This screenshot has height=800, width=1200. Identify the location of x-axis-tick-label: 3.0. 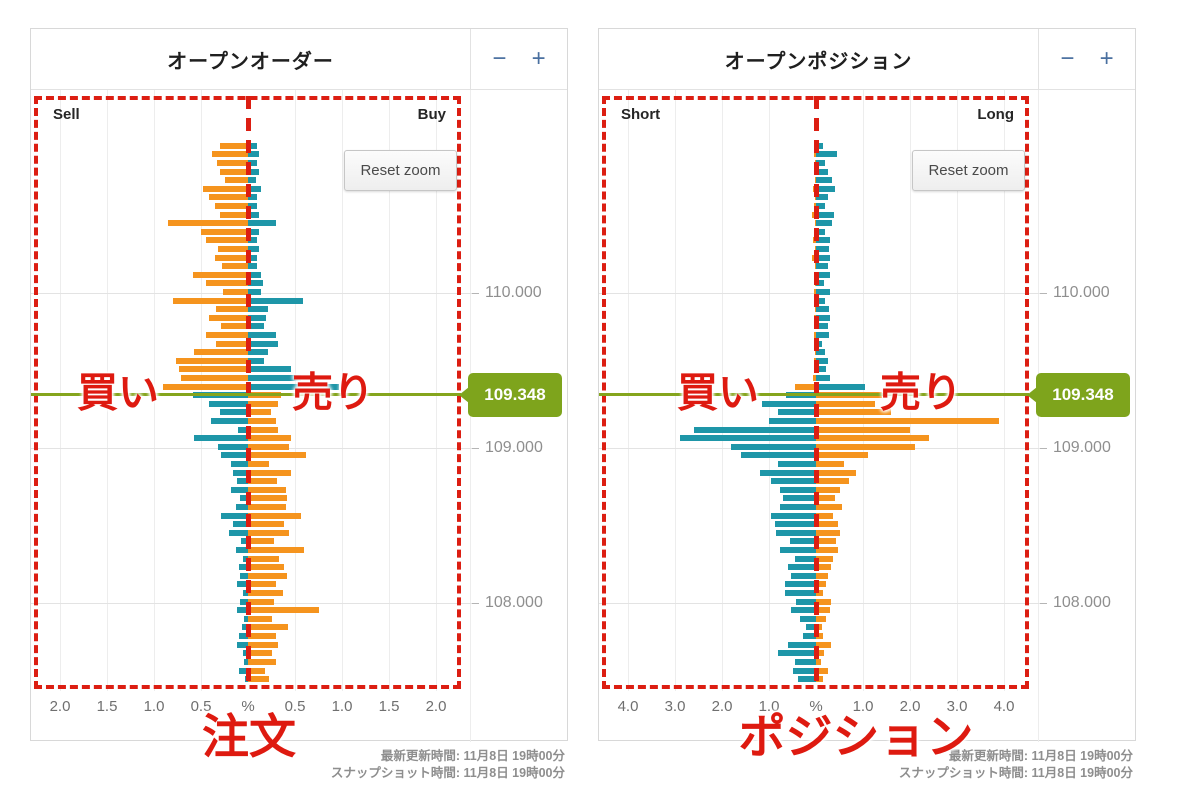
(957, 706).